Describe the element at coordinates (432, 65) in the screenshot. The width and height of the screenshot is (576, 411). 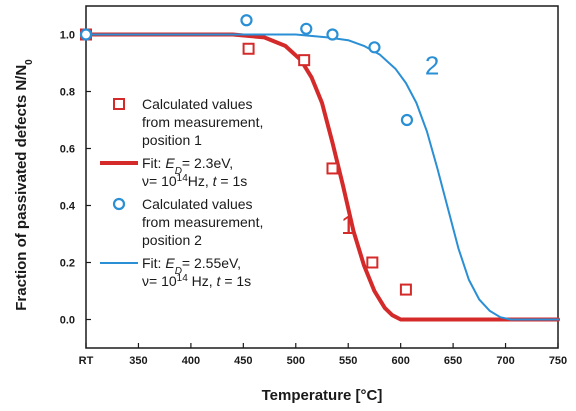
I see `curve-label: 2` at that location.